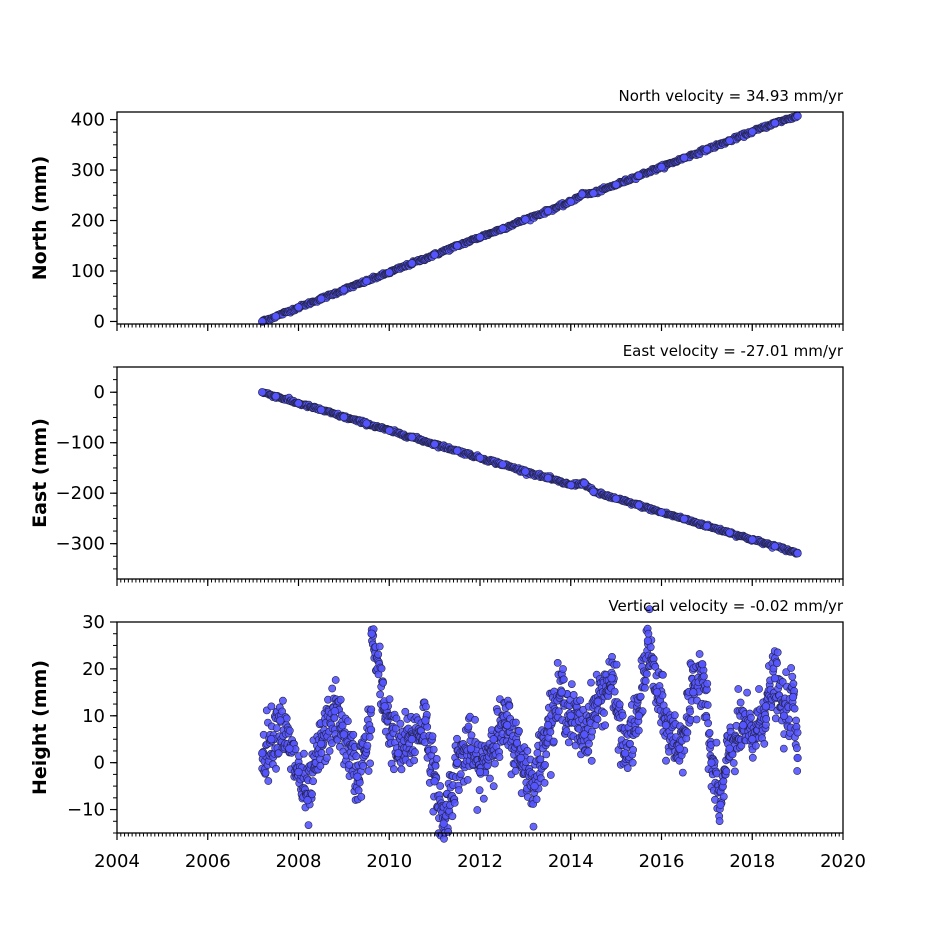  I want to click on north-marker-cloud, so click(530, 218).